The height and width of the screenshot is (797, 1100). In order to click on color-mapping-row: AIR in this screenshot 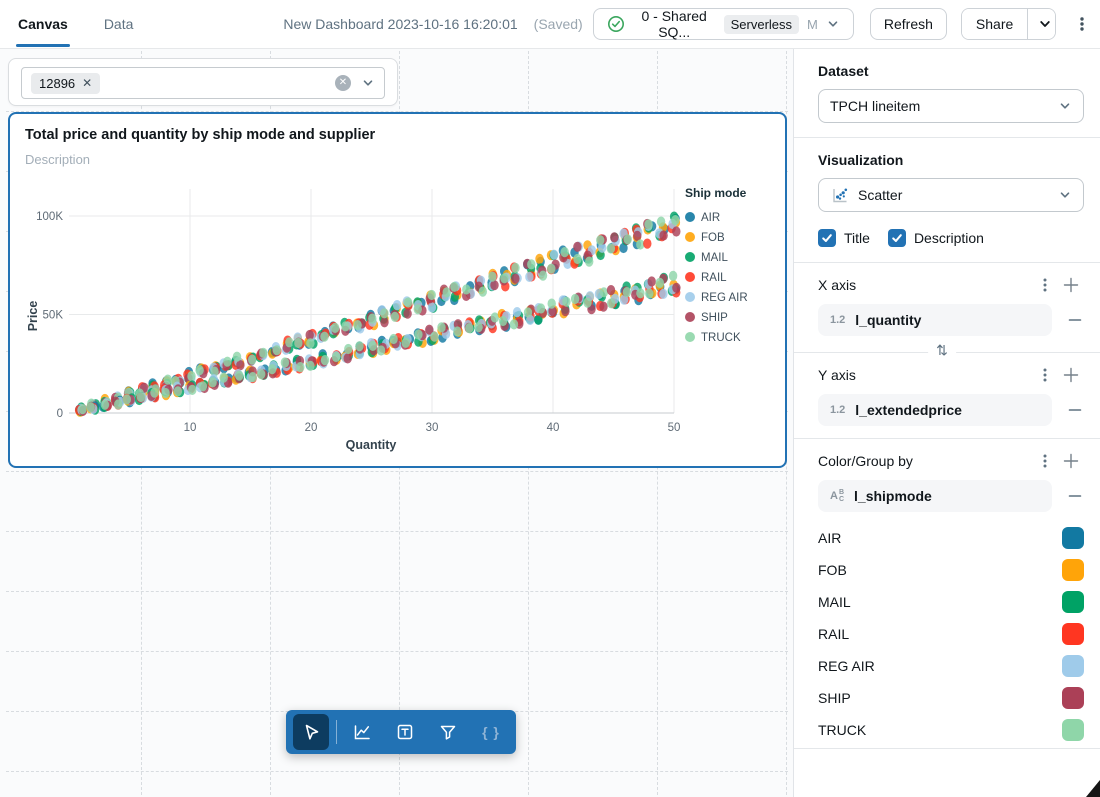, I will do `click(951, 538)`.